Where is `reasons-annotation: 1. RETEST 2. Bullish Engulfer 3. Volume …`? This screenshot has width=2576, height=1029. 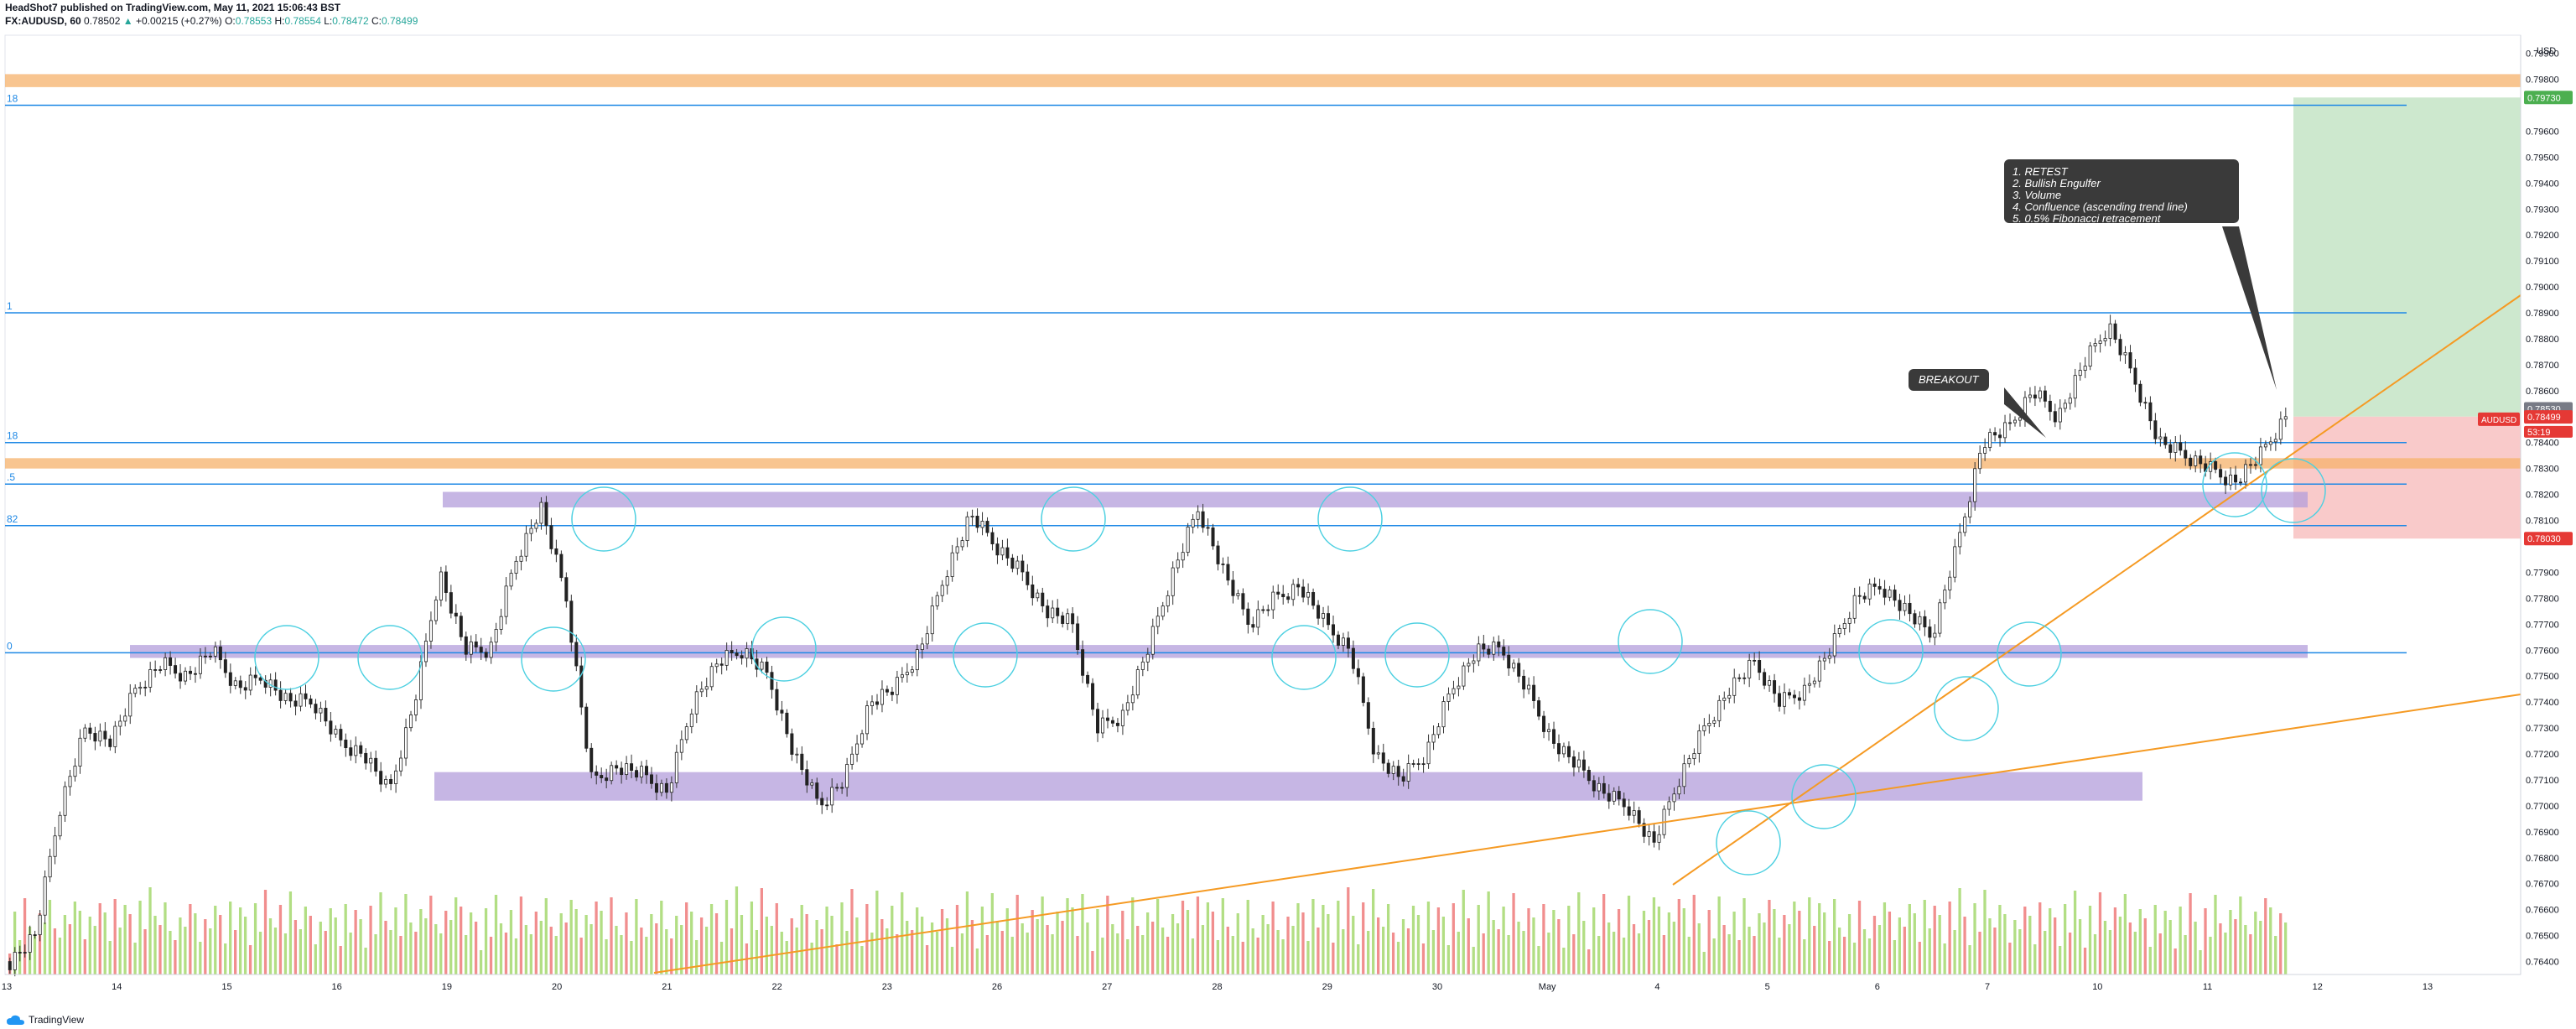 reasons-annotation: 1. RETEST 2. Bullish Engulfer 3. Volume … is located at coordinates (2121, 192).